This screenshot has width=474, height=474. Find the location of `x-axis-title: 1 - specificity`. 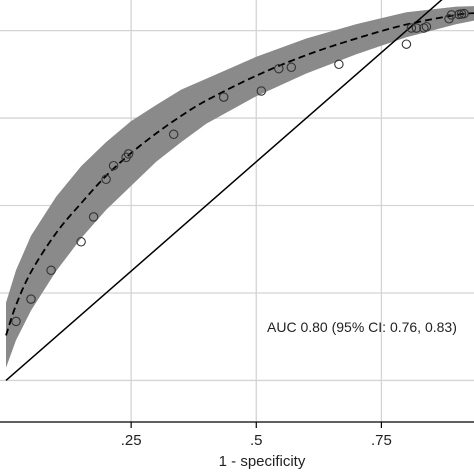

x-axis-title: 1 - specificity is located at coordinates (262, 461).